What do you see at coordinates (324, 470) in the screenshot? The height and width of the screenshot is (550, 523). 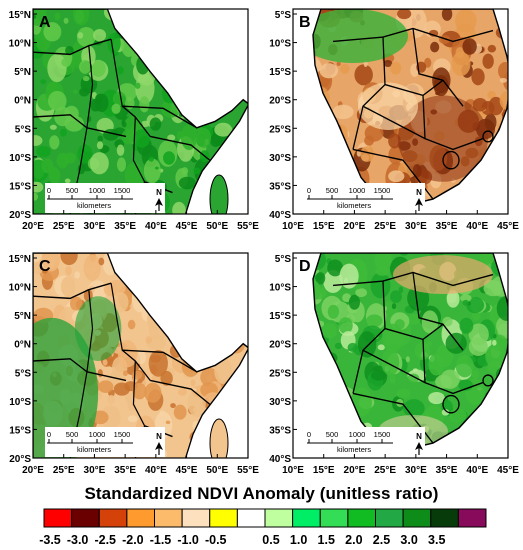 I see `longitude-label: 15°E` at bounding box center [324, 470].